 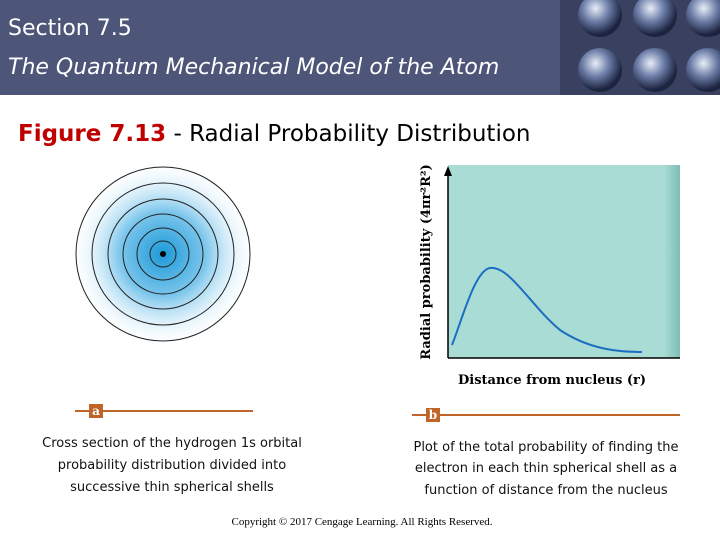 I want to click on panel-a-label: a, so click(x=96, y=411).